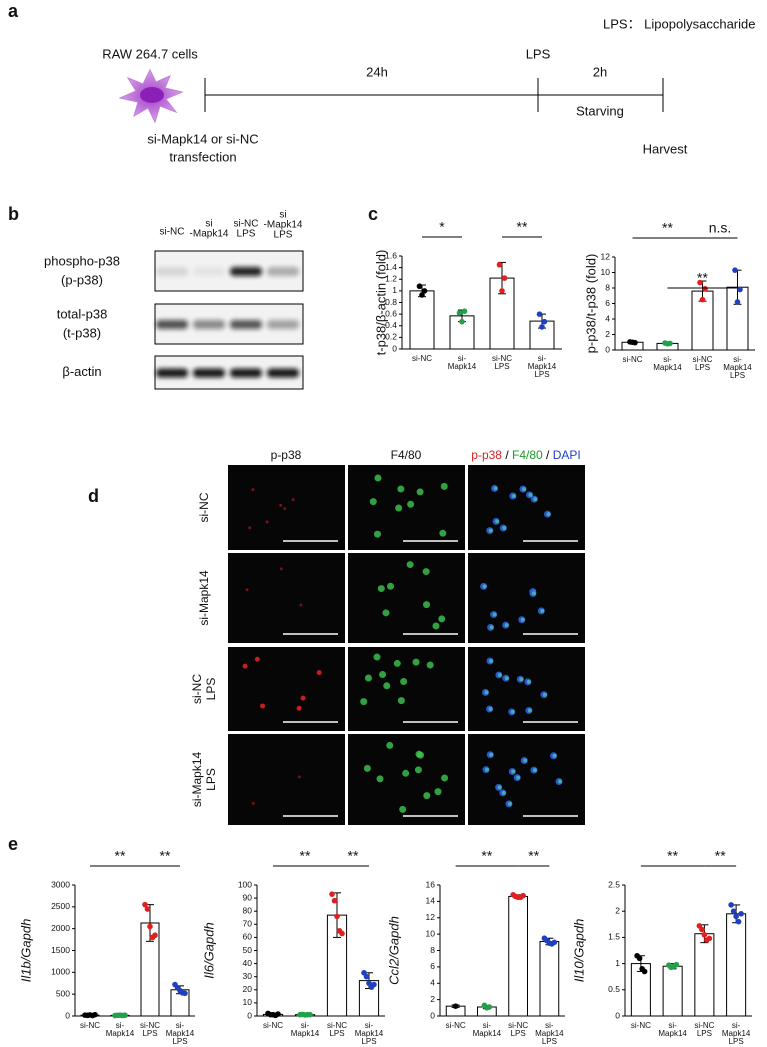  I want to click on lps-label: LPS, so click(538, 53).